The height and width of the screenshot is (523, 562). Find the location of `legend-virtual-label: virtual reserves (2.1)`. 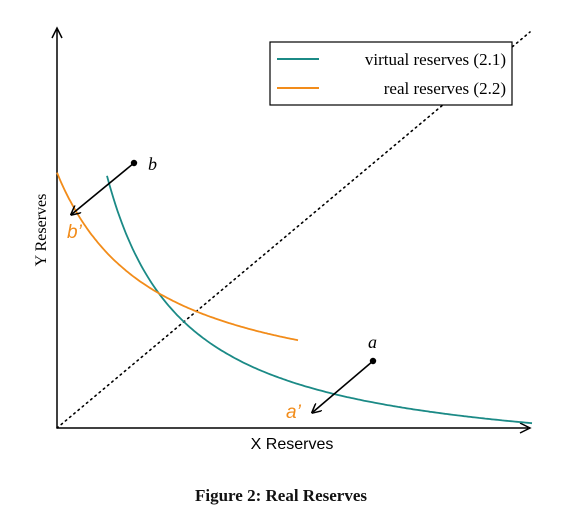

legend-virtual-label: virtual reserves (2.1) is located at coordinates (435, 59).